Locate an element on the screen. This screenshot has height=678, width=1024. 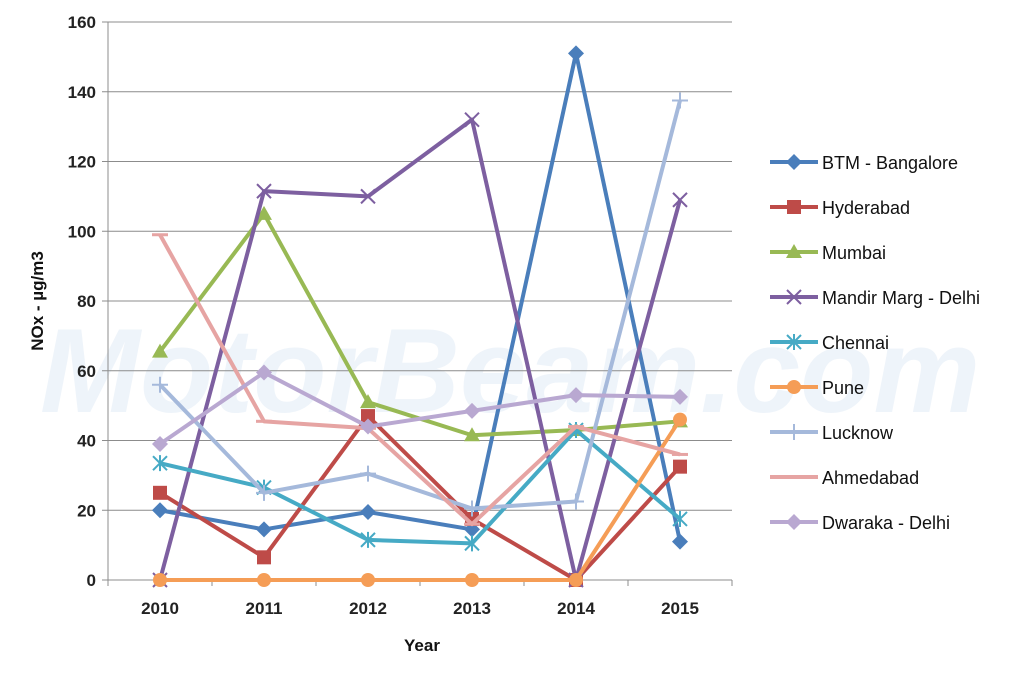
y-tick-label: 40 is located at coordinates (86, 441).